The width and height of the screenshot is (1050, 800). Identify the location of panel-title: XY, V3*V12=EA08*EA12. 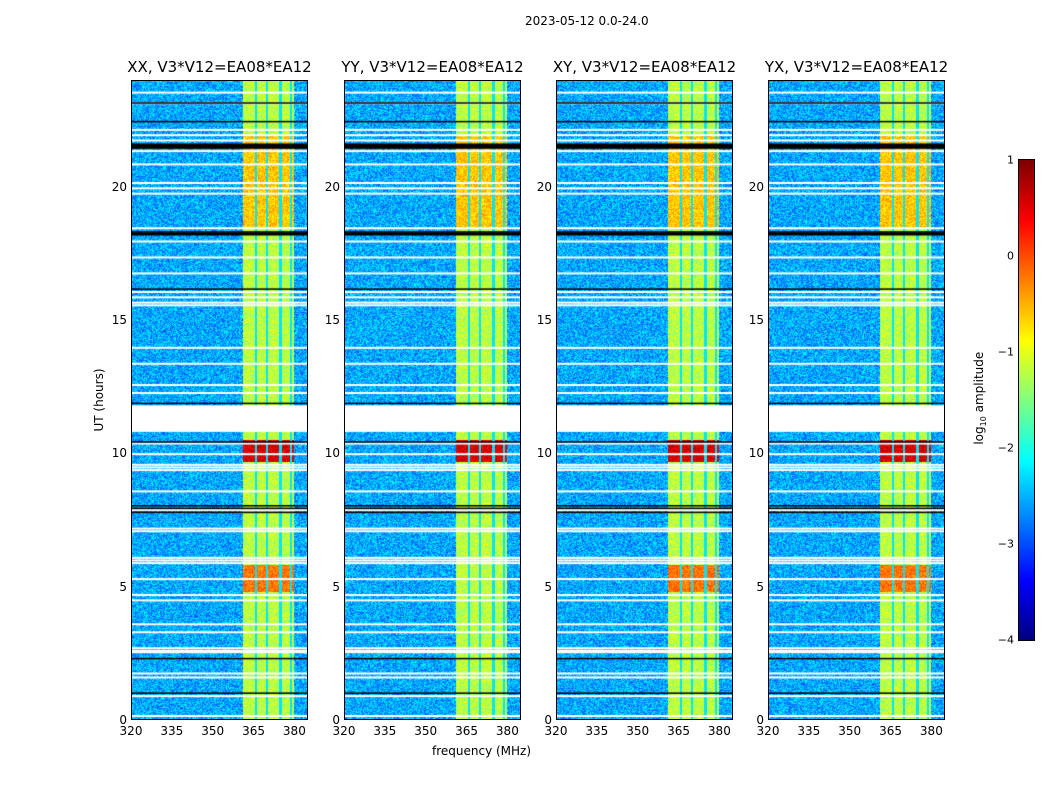
(644, 67).